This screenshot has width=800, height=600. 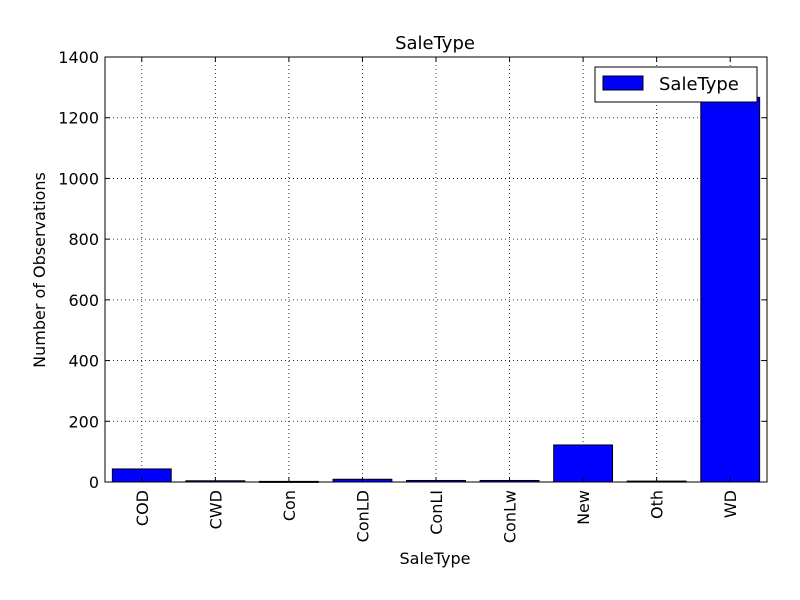 I want to click on x-tick-label: Oth, so click(x=657, y=504).